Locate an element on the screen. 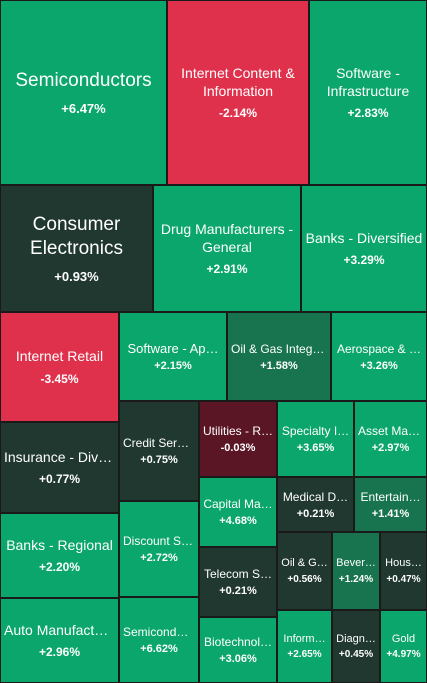  tile-change: +1.24% is located at coordinates (356, 579).